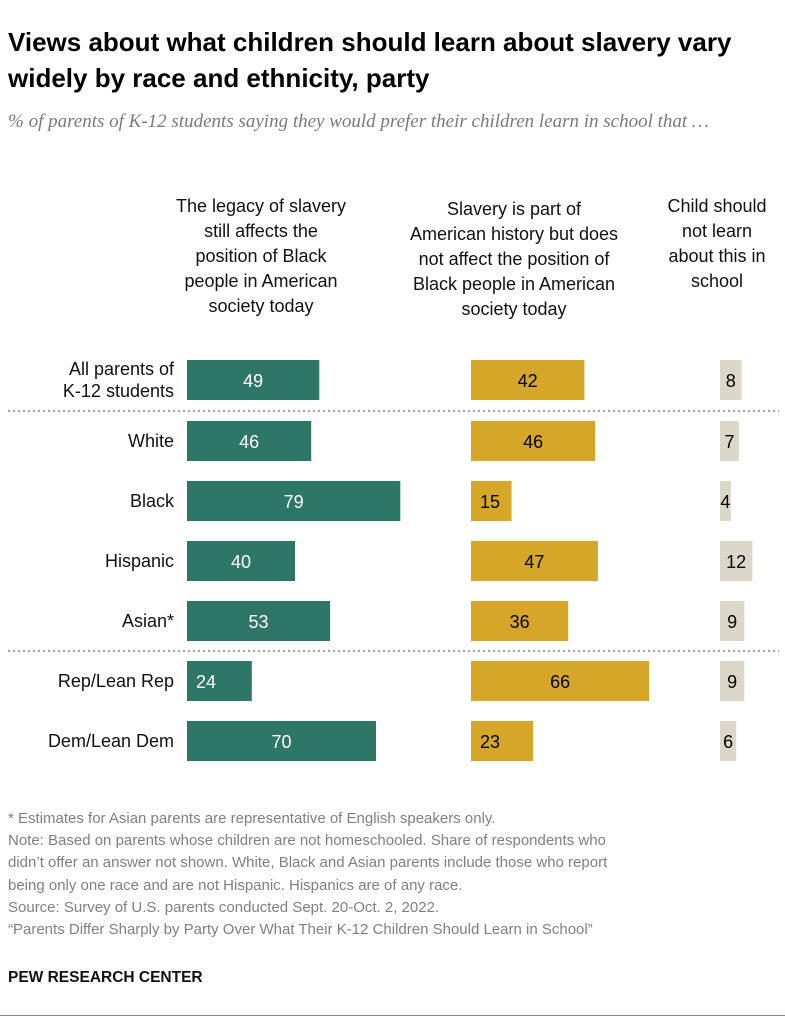 This screenshot has width=785, height=1023. I want to click on category-label: Hispanic, so click(139, 561).